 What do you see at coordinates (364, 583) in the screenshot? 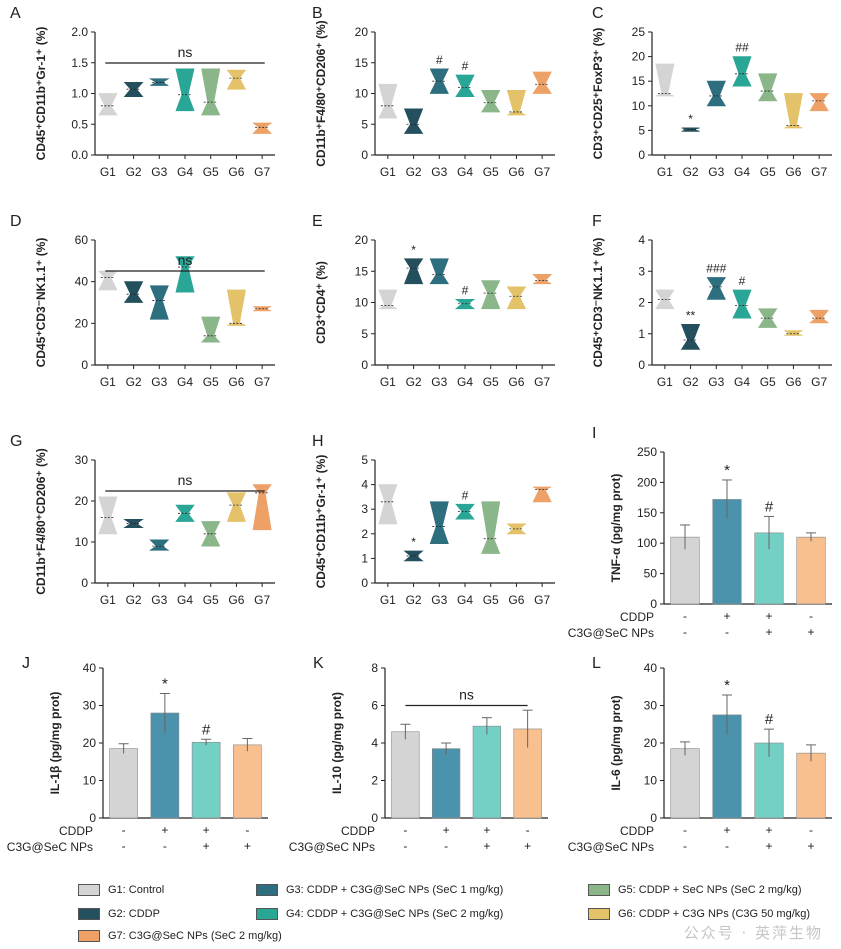
I see `panel-h-ytick-label: 0` at bounding box center [364, 583].